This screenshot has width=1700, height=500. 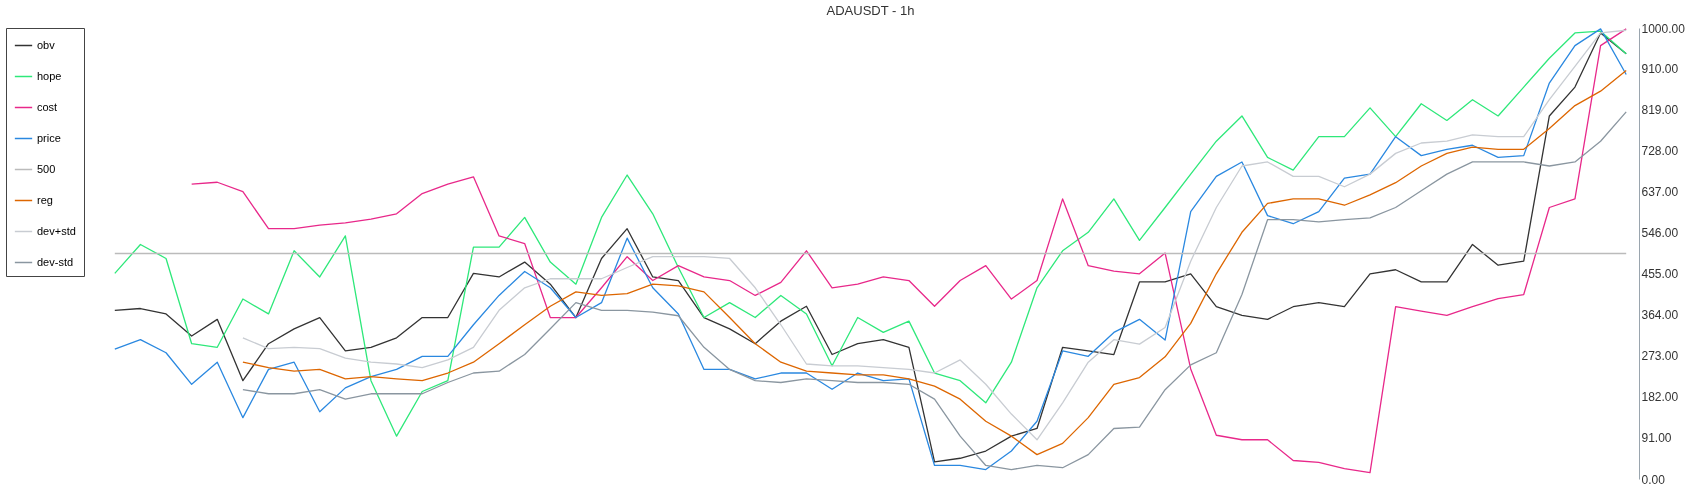 What do you see at coordinates (1660, 151) in the screenshot?
I see `y-tick-label: 728.00` at bounding box center [1660, 151].